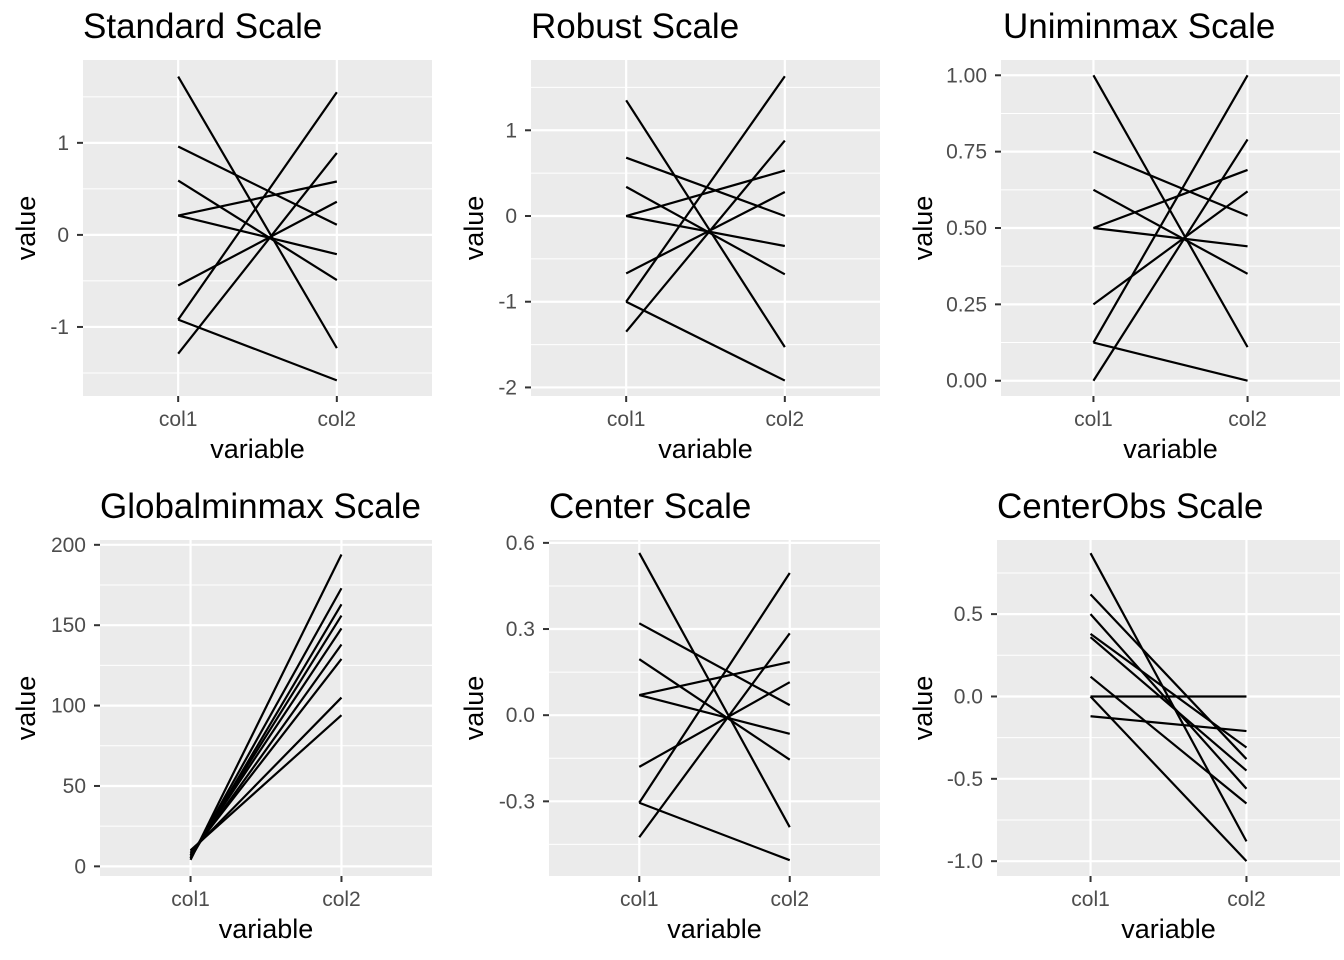 This screenshot has height=960, width=1344. What do you see at coordinates (1130, 506) in the screenshot?
I see `panel-title: CenterObs Scale` at bounding box center [1130, 506].